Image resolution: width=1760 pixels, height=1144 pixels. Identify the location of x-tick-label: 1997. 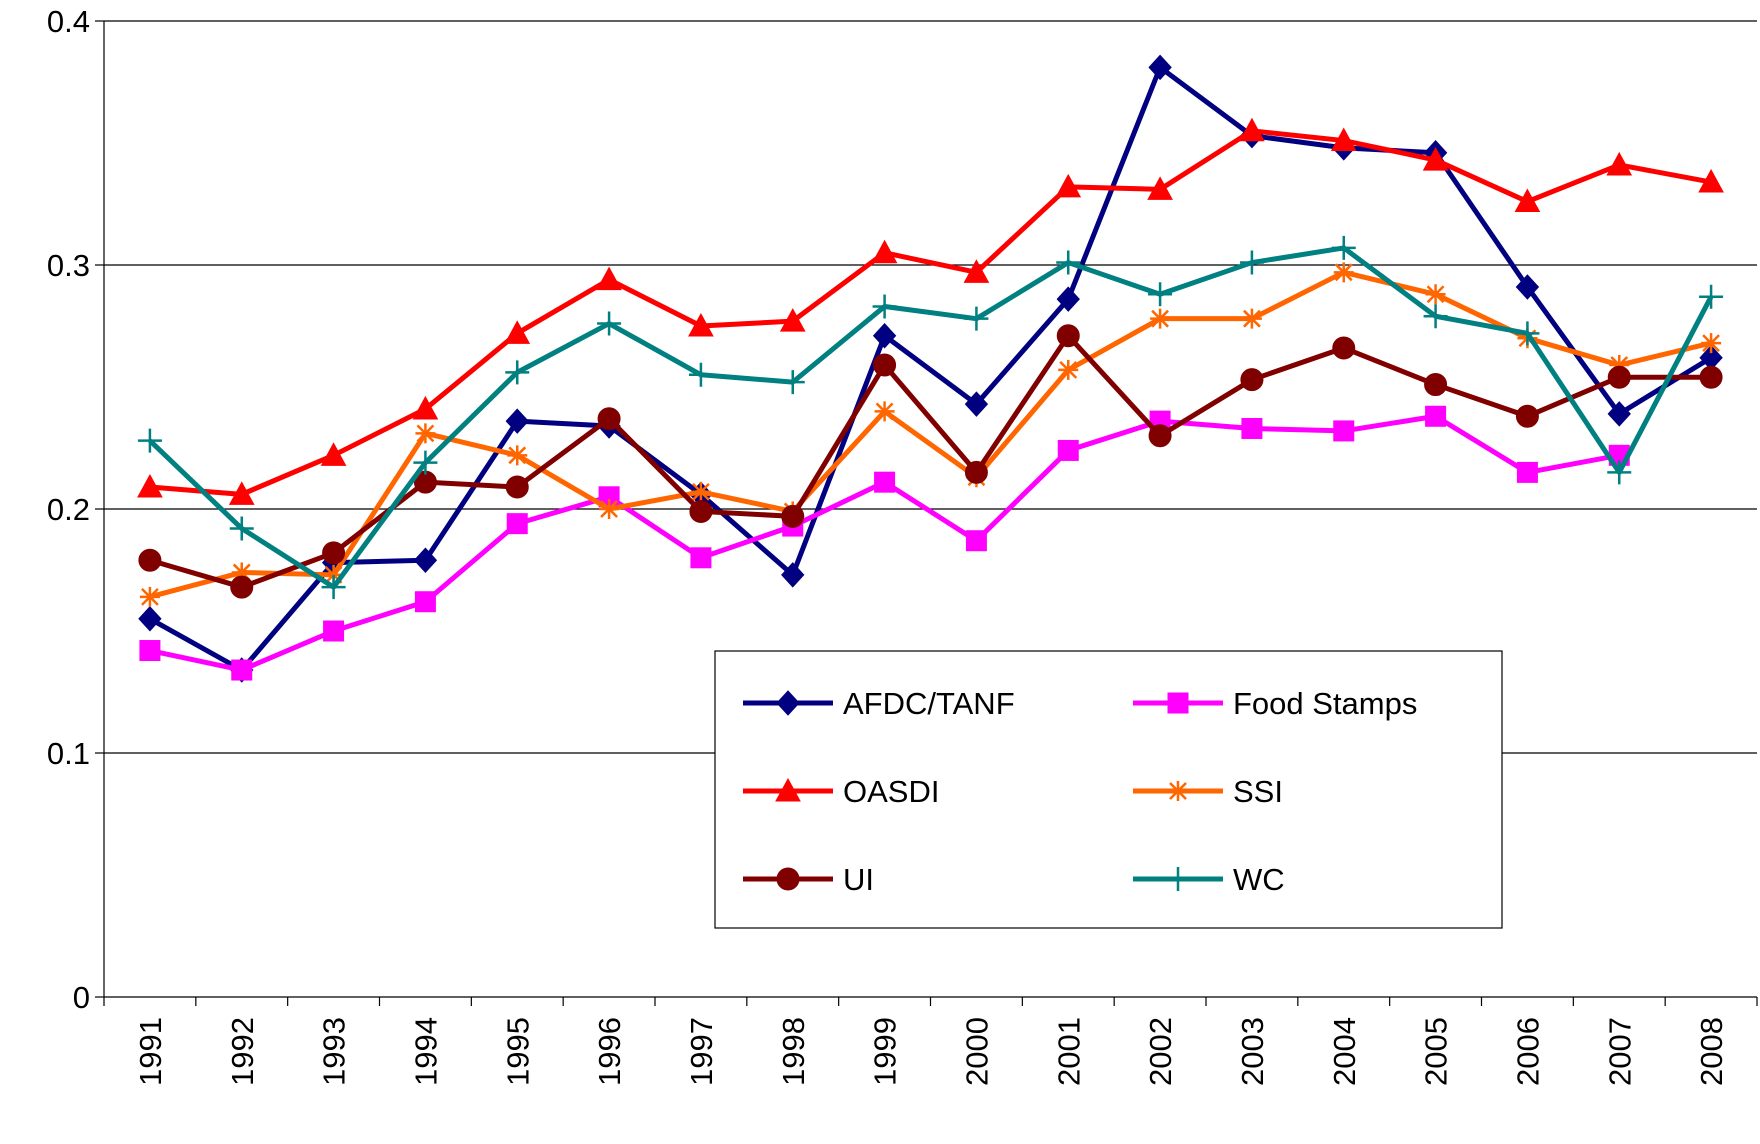
(701, 1051).